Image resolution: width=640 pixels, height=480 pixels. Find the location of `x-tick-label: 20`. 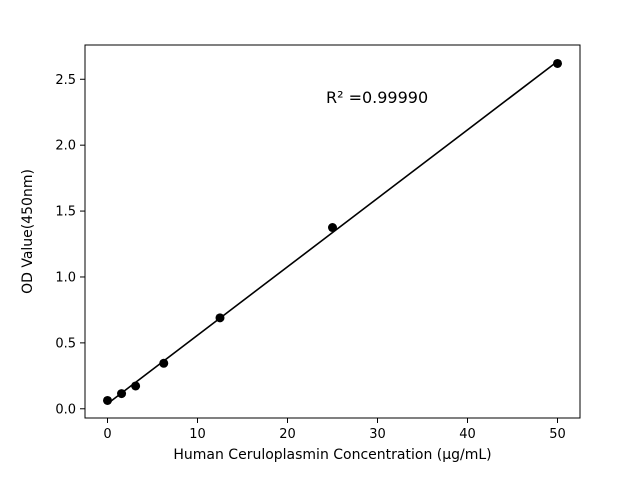

x-tick-label: 20 is located at coordinates (287, 434).